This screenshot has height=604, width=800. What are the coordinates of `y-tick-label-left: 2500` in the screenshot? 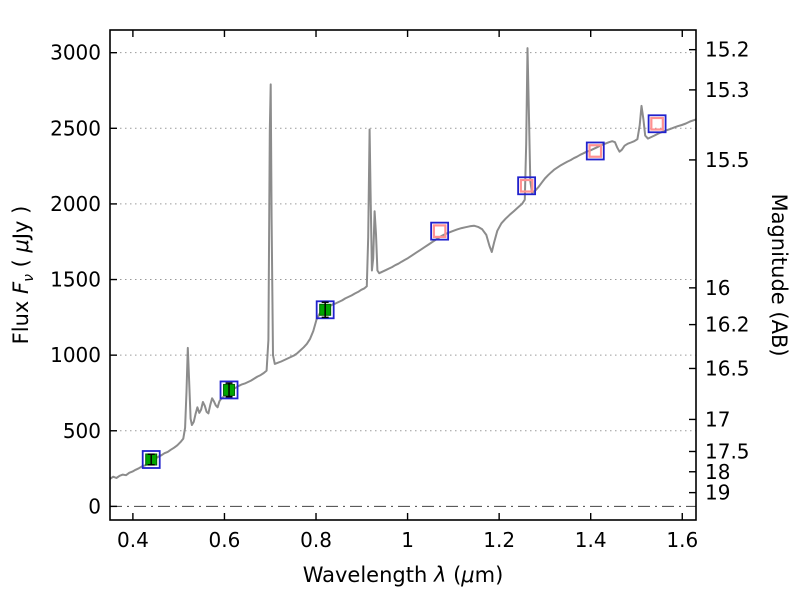 It's located at (75, 128).